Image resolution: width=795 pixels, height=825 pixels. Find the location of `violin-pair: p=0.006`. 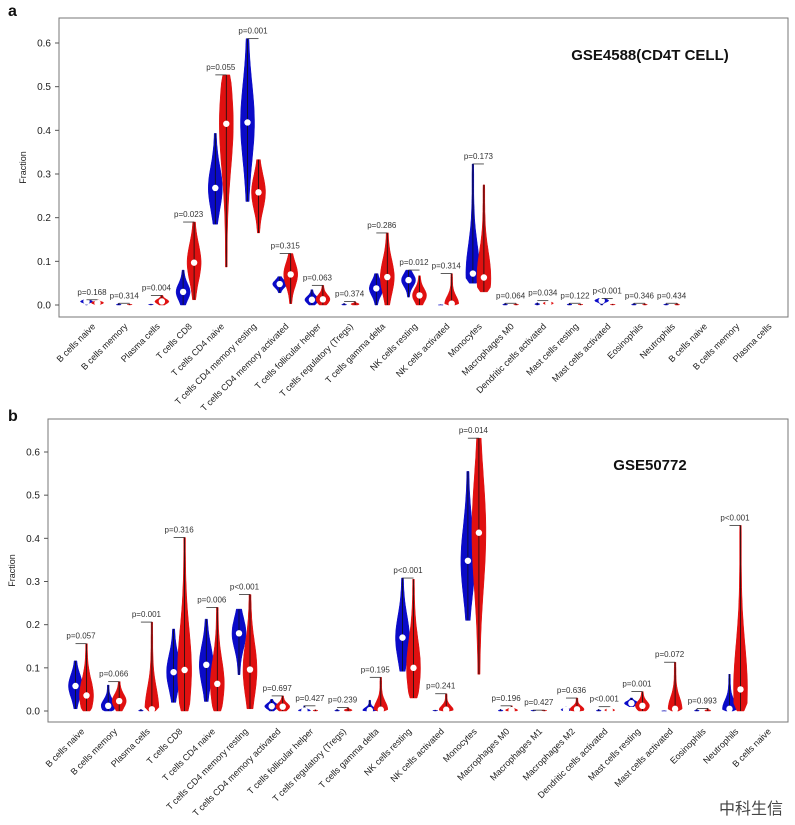

violin-pair: p=0.006 is located at coordinates (212, 653).